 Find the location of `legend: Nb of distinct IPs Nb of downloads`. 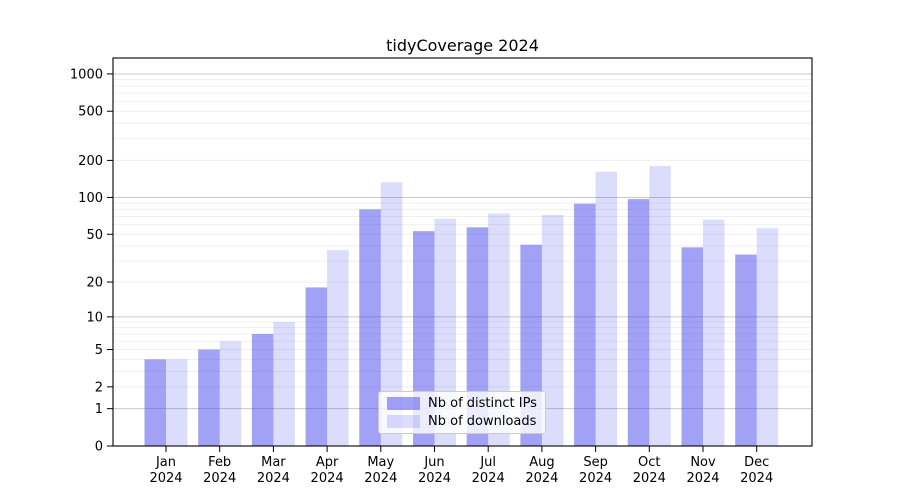

legend: Nb of distinct IPs Nb of downloads is located at coordinates (462, 412).